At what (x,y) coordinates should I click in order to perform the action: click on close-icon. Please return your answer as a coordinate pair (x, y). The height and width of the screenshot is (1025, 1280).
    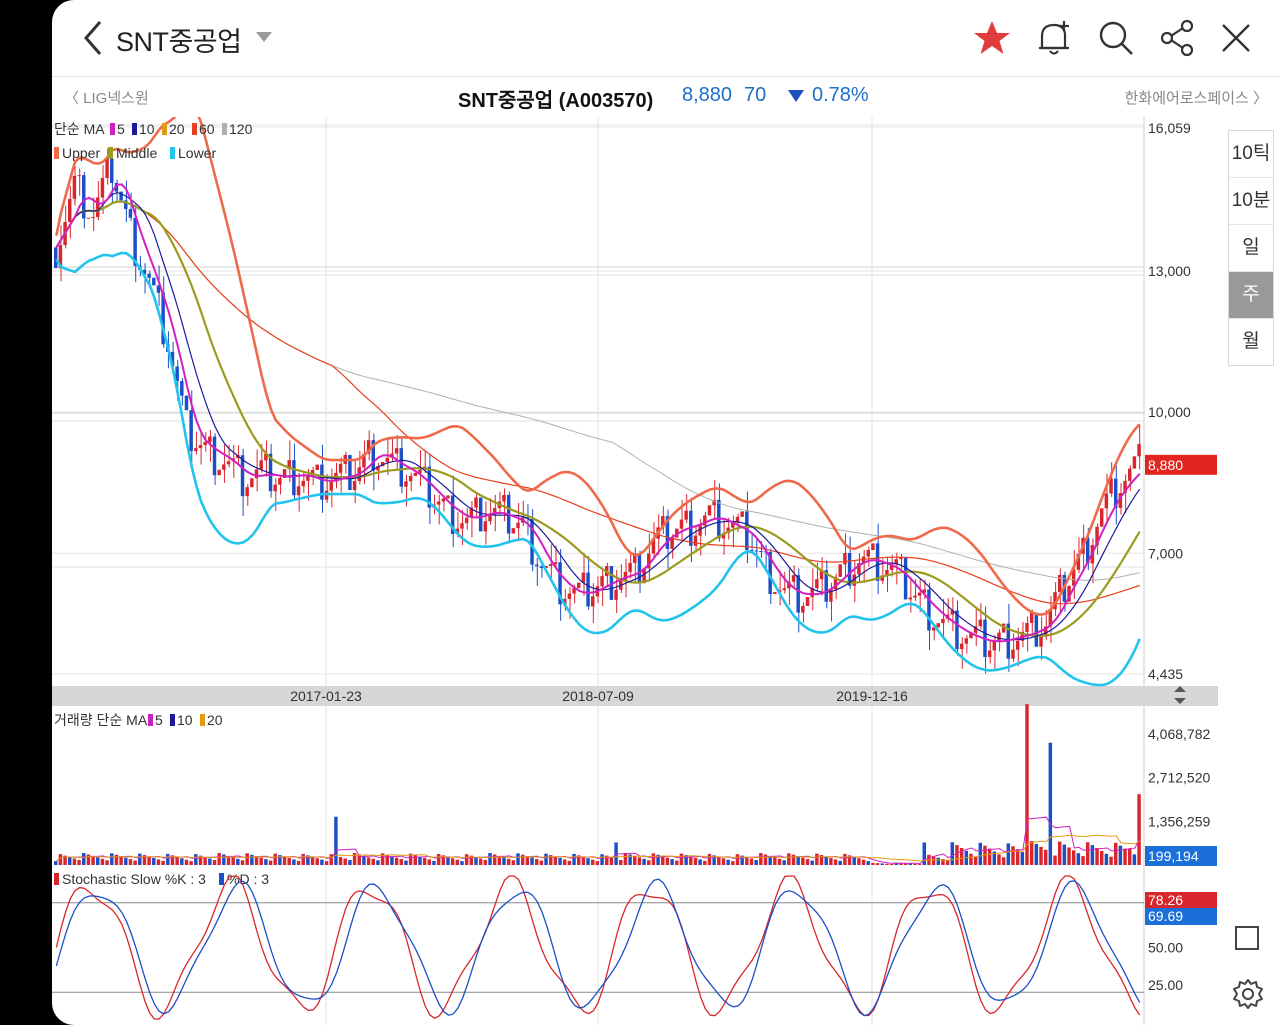
    Looking at the image, I should click on (1236, 38).